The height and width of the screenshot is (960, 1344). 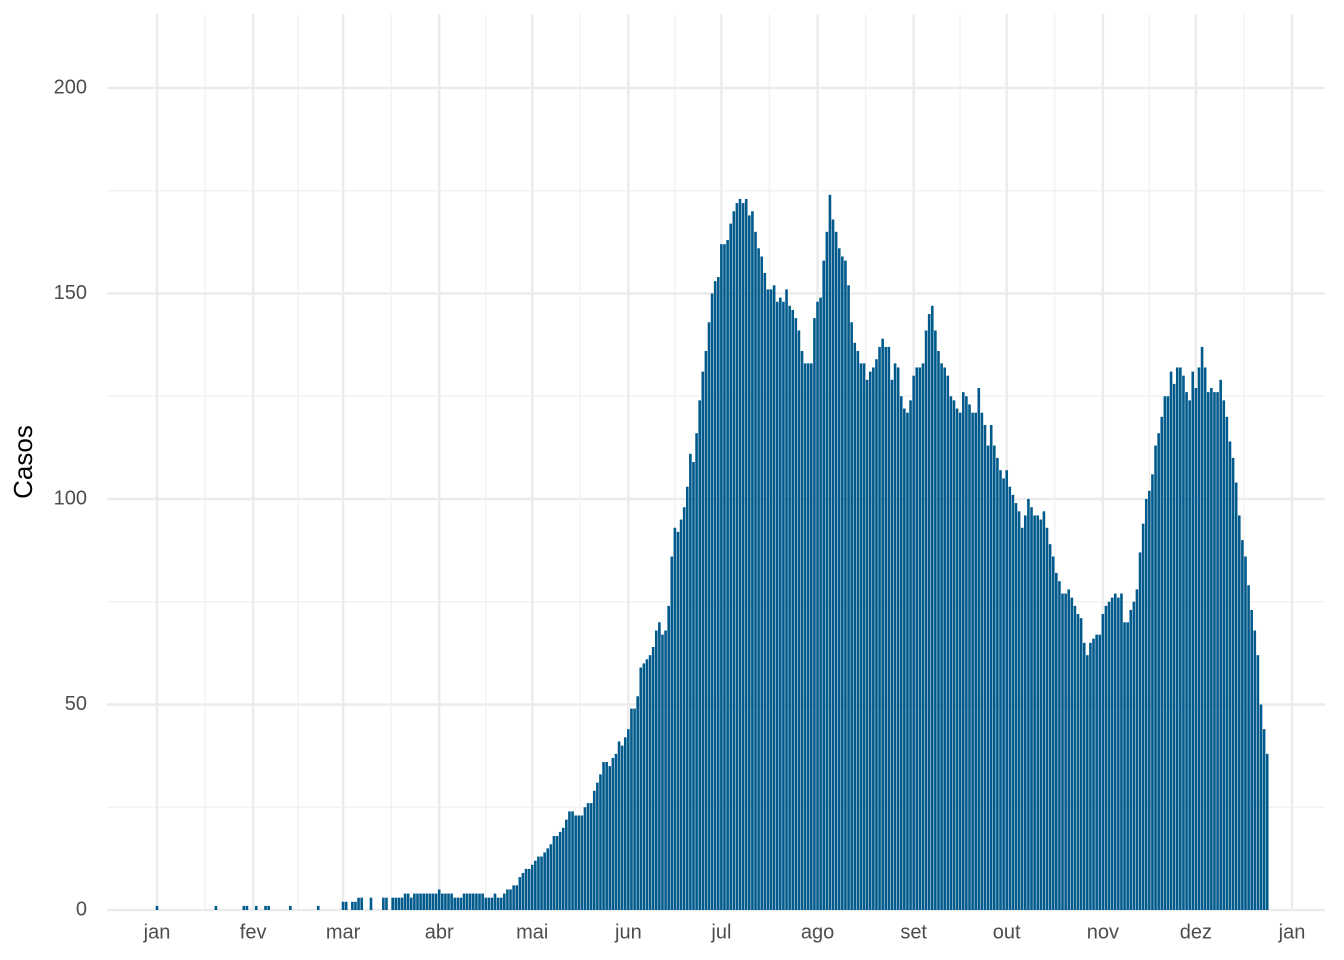 I want to click on x-tick-label: jul, so click(x=720, y=932).